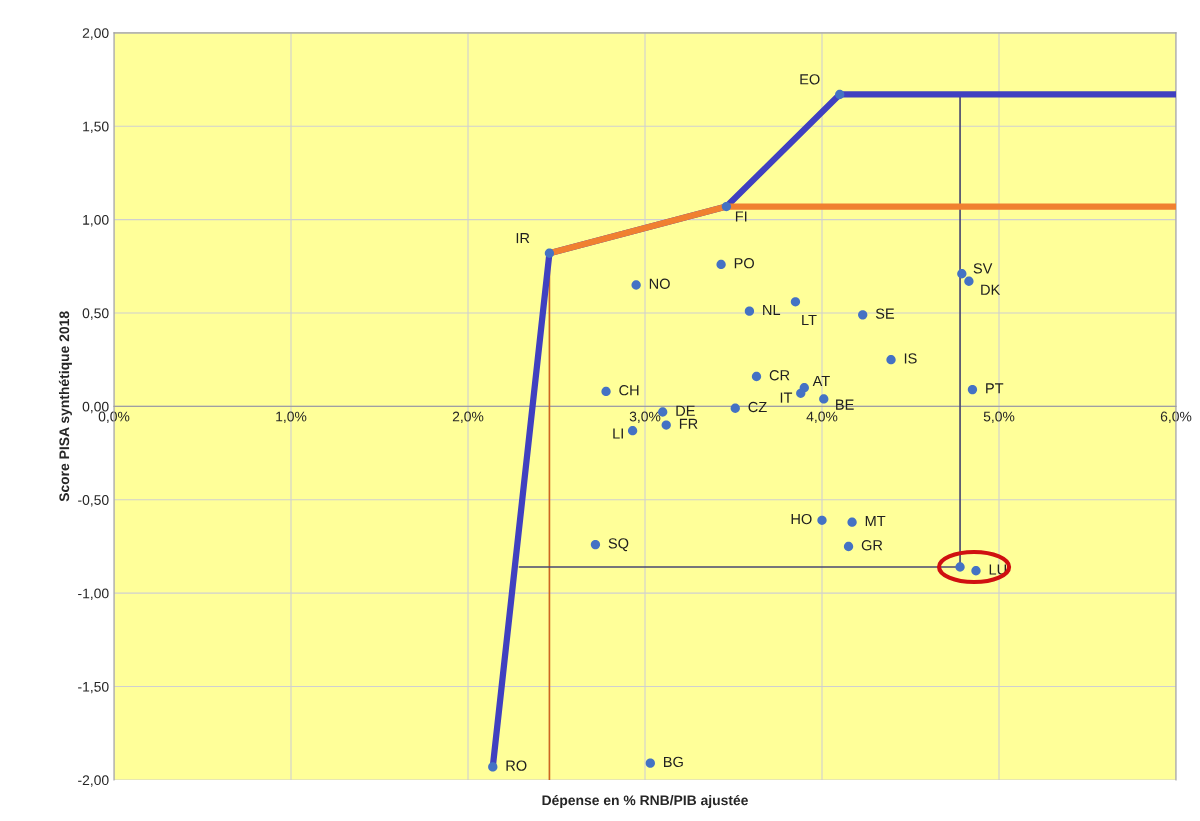 The image size is (1200, 821). Describe the element at coordinates (757, 407) in the screenshot. I see `annotation: CZ` at that location.